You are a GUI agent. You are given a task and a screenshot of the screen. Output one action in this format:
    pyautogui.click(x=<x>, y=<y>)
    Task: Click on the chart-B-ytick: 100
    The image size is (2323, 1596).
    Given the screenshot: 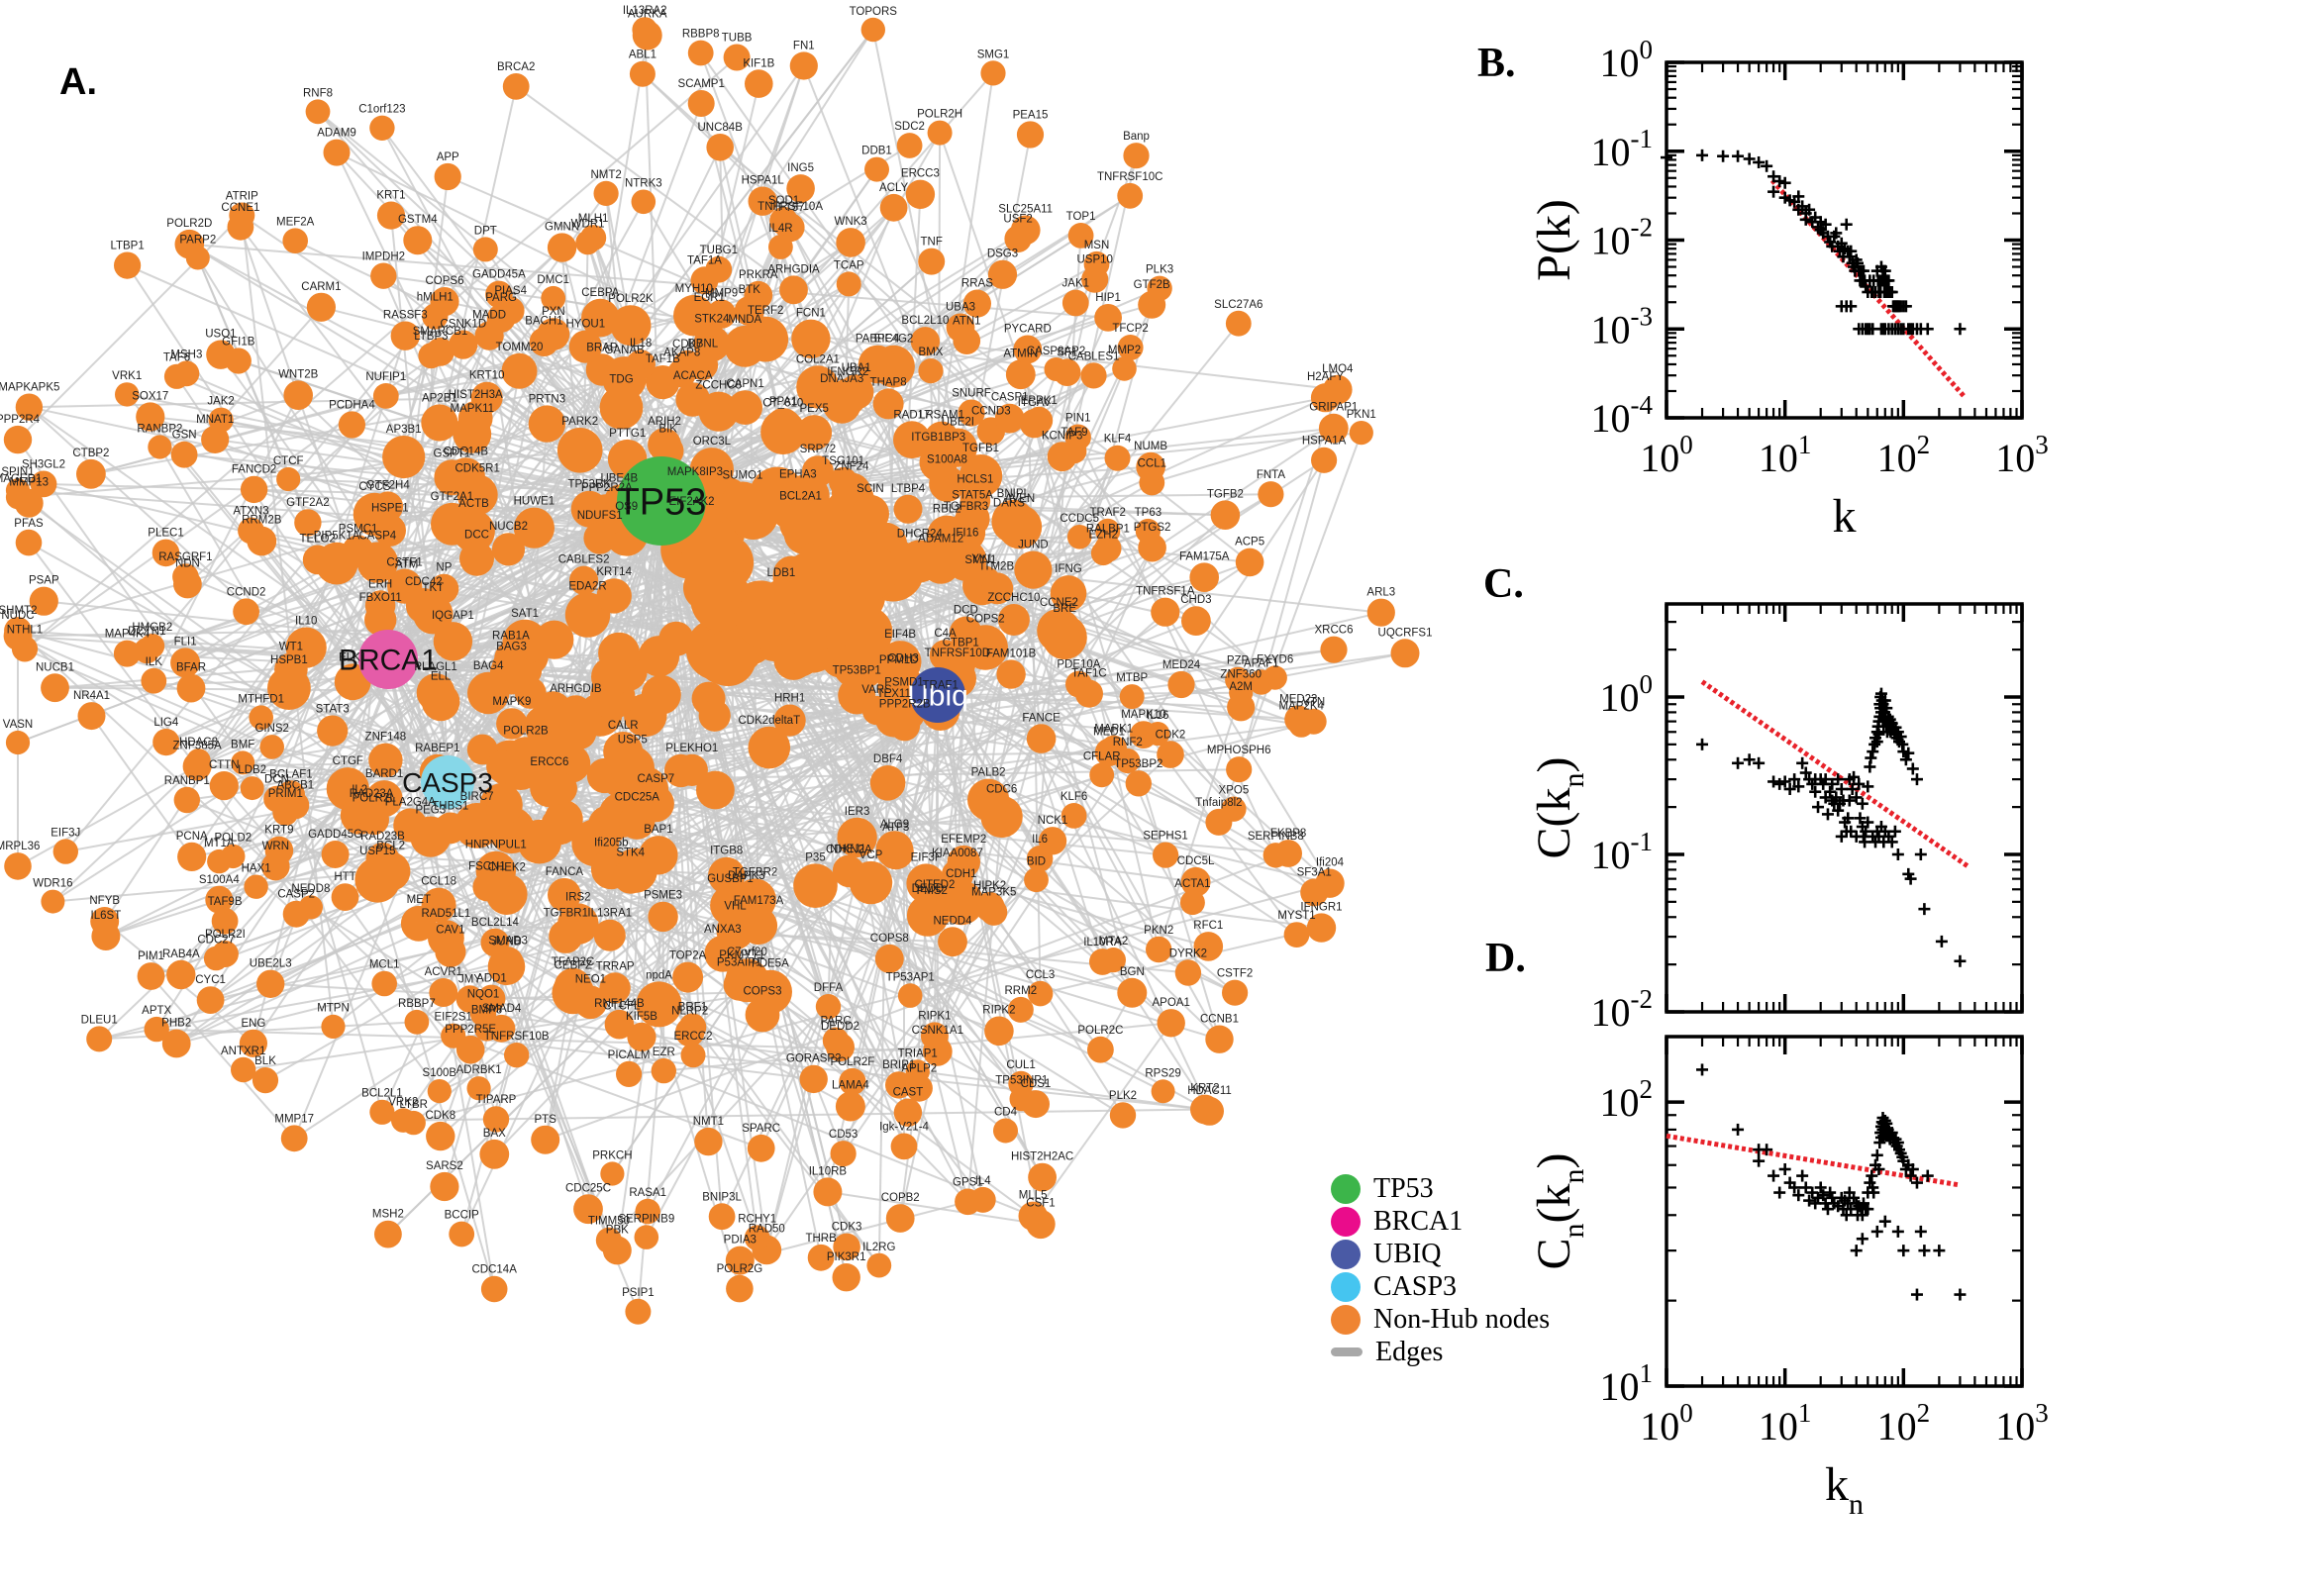 What is the action you would take?
    pyautogui.click(x=1627, y=60)
    